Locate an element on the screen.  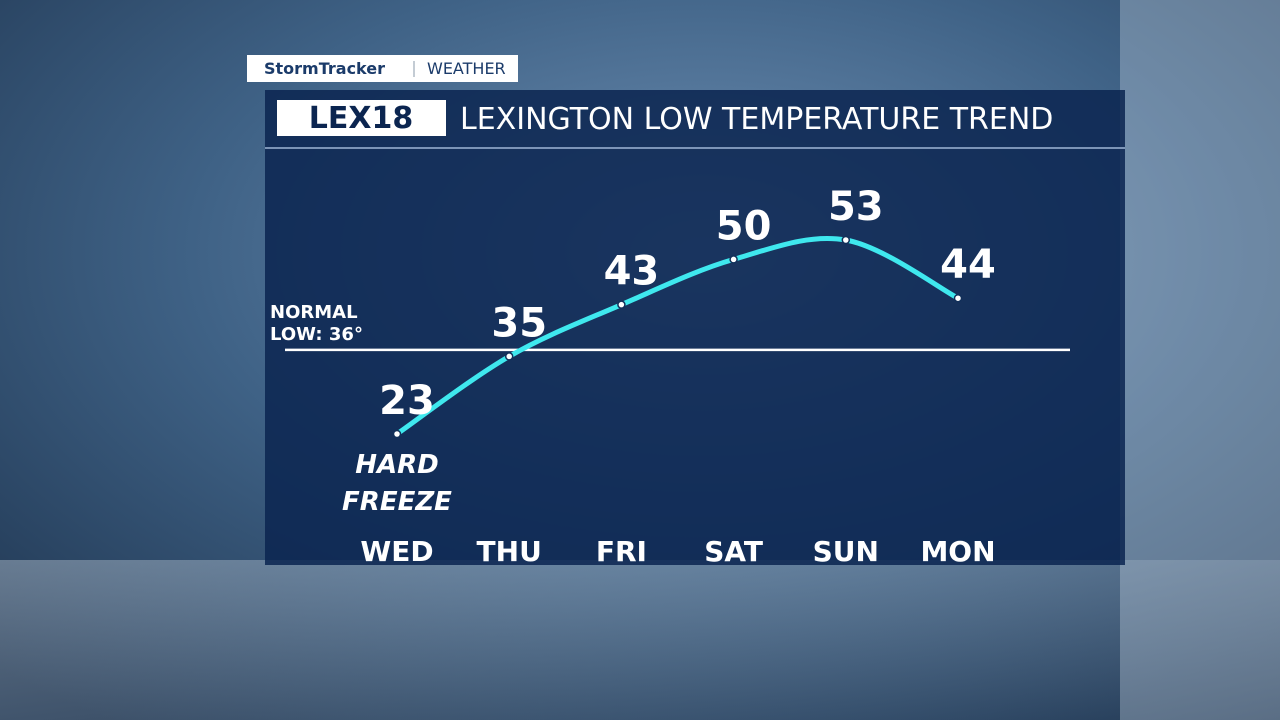
section: WEATHER is located at coordinates (466, 68).